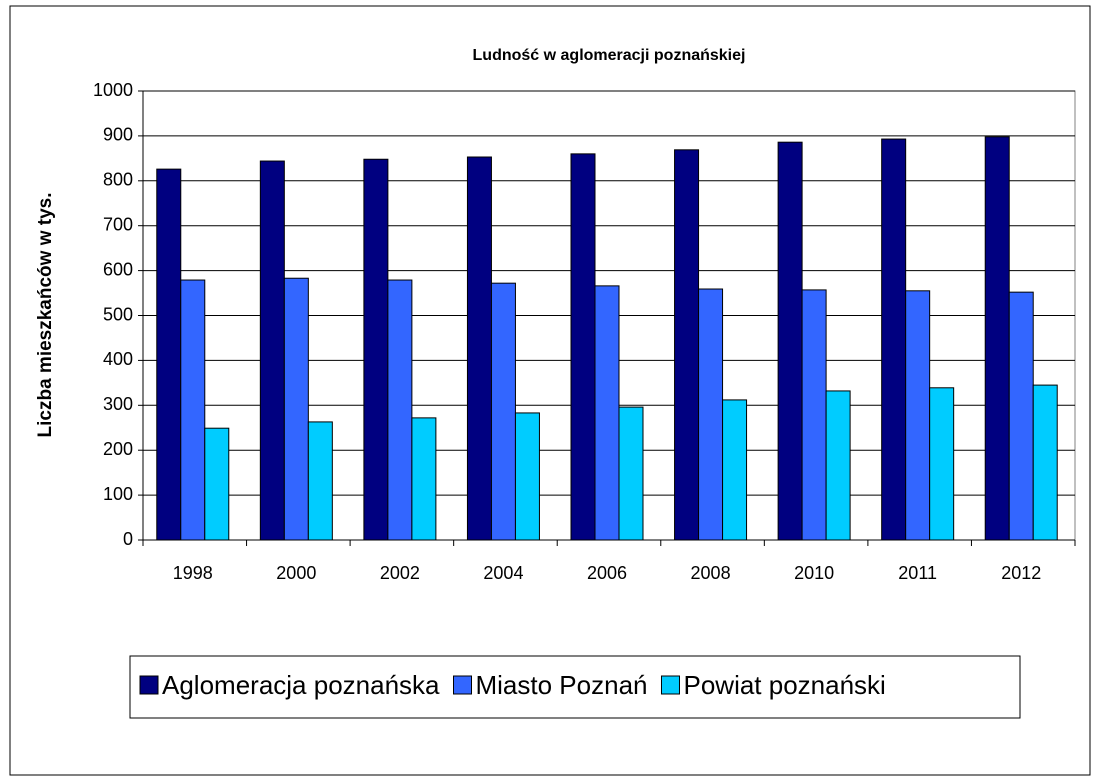  I want to click on x-tick-label: 2012, so click(1021, 573).